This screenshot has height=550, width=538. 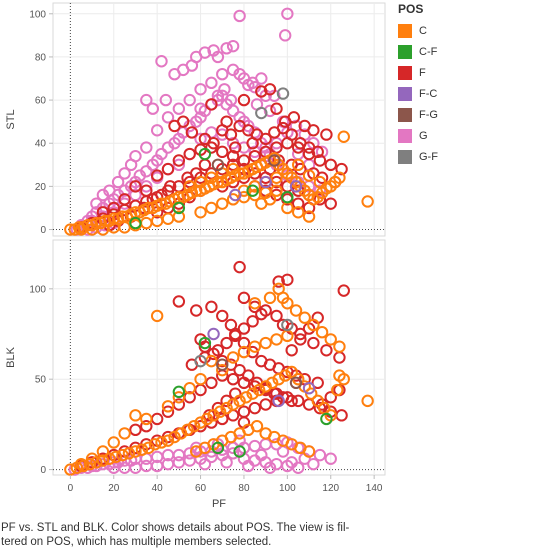 I want to click on x-tick-label: 80, so click(x=244, y=488).